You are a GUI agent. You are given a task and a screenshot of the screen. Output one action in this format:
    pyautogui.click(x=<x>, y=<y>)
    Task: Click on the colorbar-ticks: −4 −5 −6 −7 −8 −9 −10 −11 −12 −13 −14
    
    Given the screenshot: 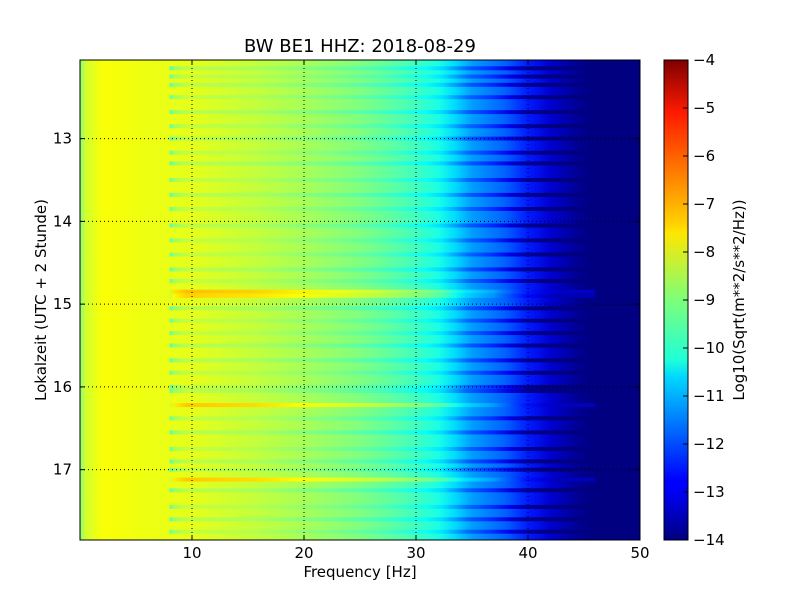 What is the action you would take?
    pyautogui.click(x=704, y=300)
    